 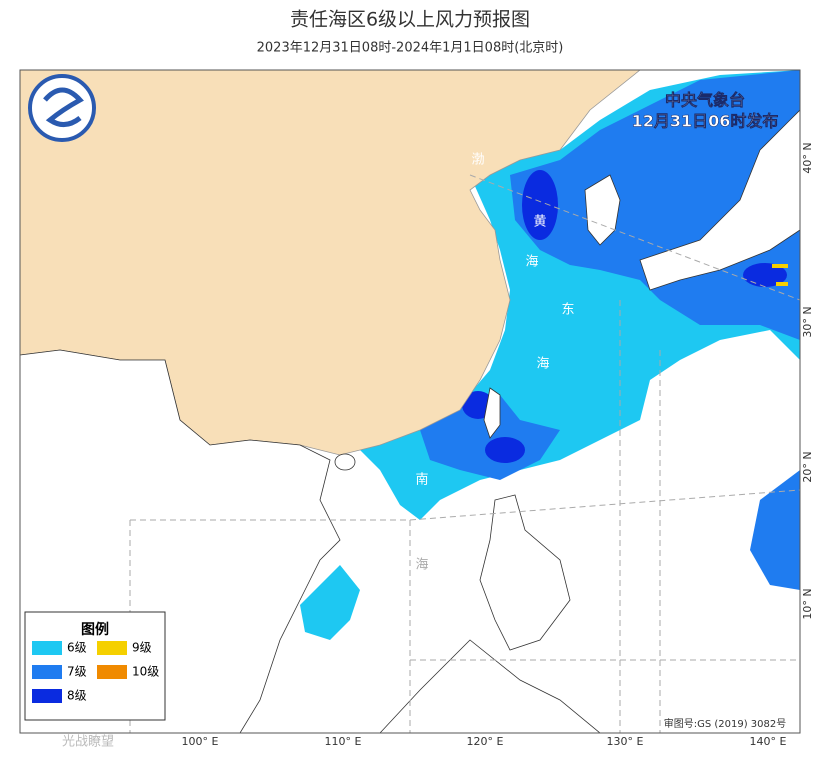 What do you see at coordinates (345, 462) in the screenshot?
I see `hainan-land` at bounding box center [345, 462].